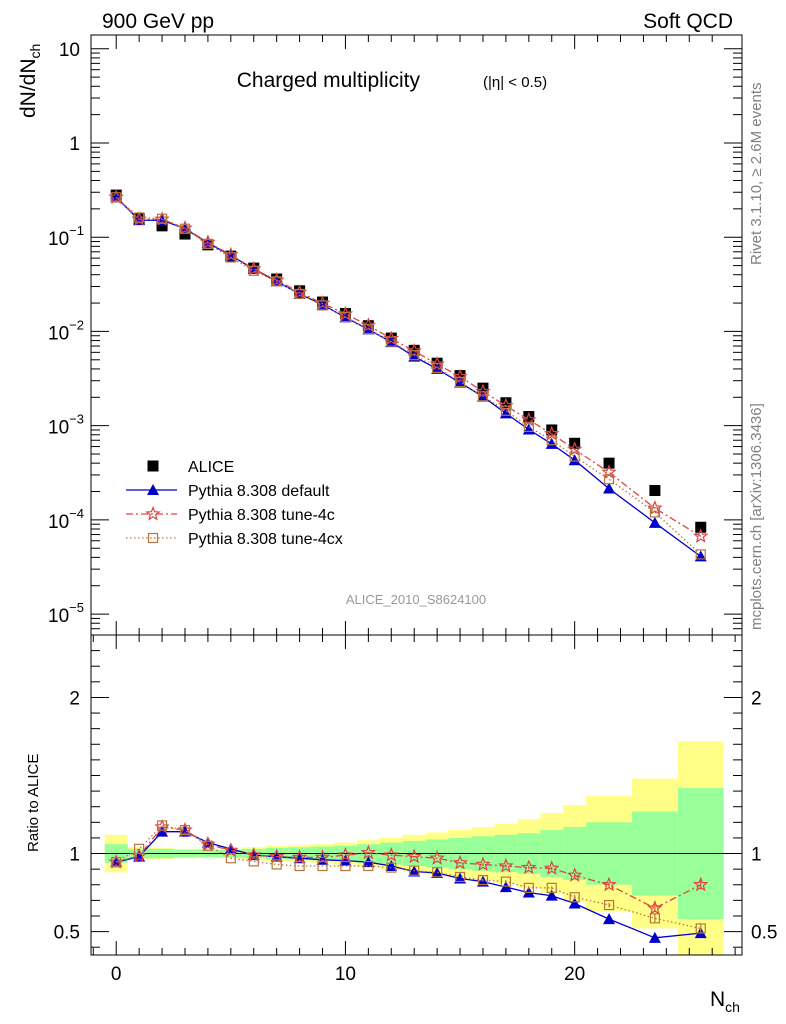 Image resolution: width=786 pixels, height=1024 pixels. I want to click on main-y-tick-label-exp: −4, so click(76, 513).